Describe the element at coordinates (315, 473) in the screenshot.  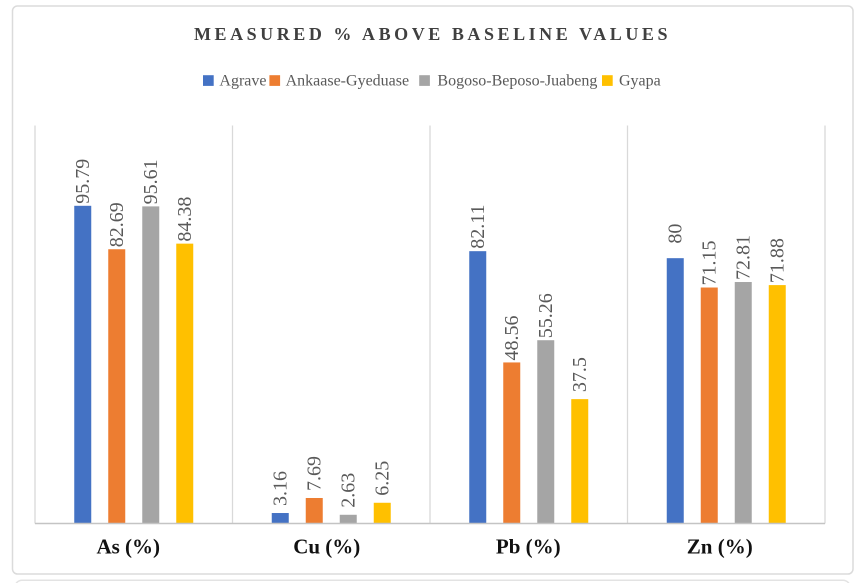
I see `svg-text: 7.69` at that location.